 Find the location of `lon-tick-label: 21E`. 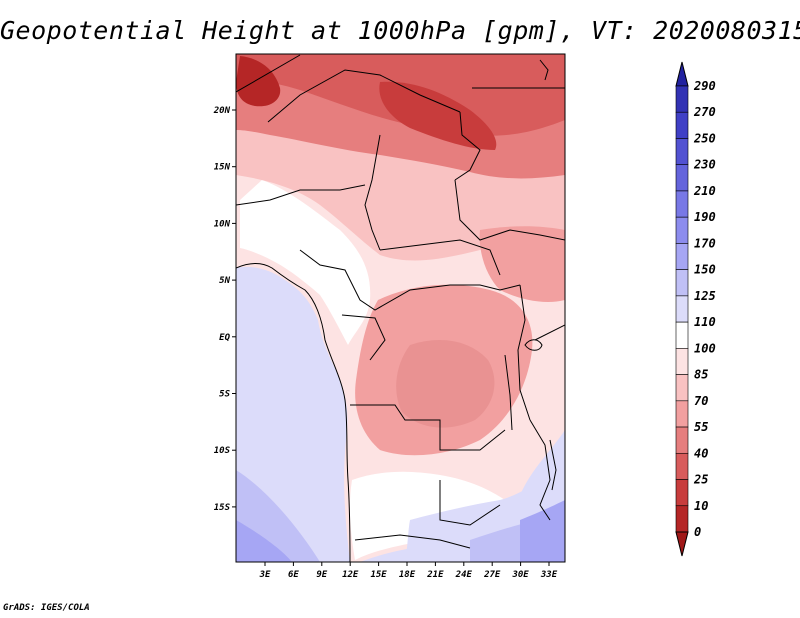

lon-tick-label: 21E is located at coordinates (435, 575).